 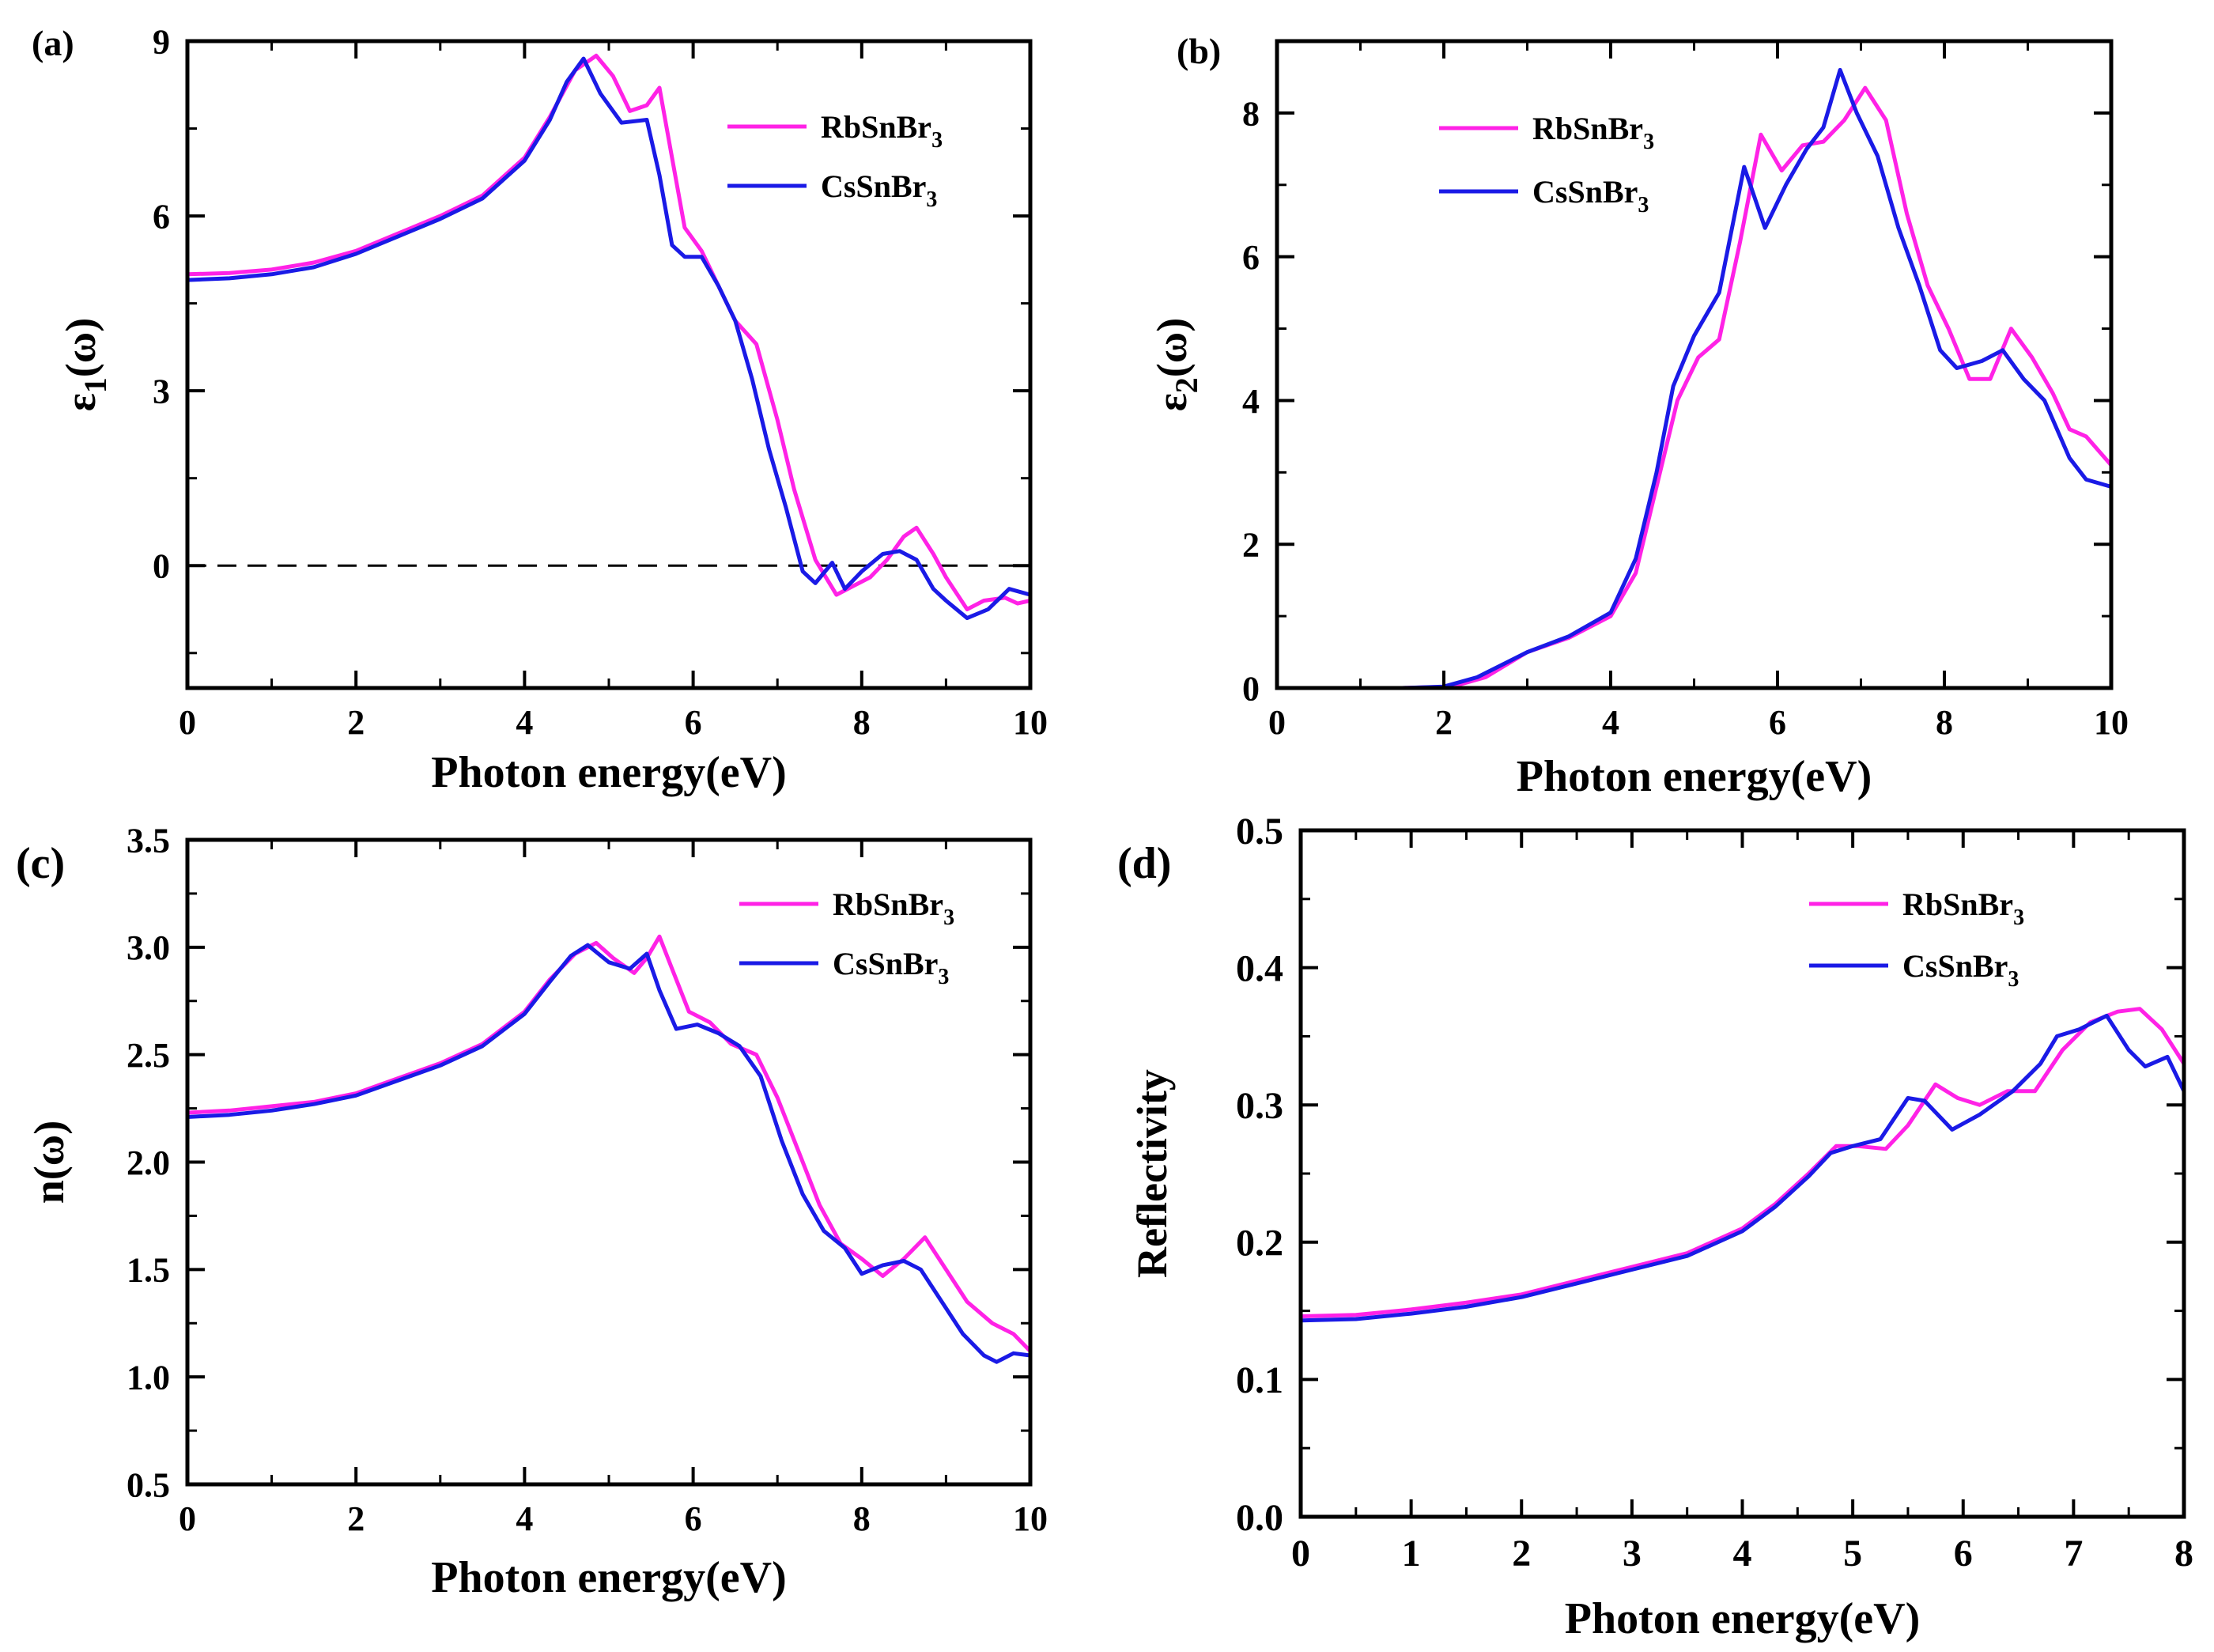 What do you see at coordinates (1259, 1380) in the screenshot?
I see `y-tick-label: 0.1` at bounding box center [1259, 1380].